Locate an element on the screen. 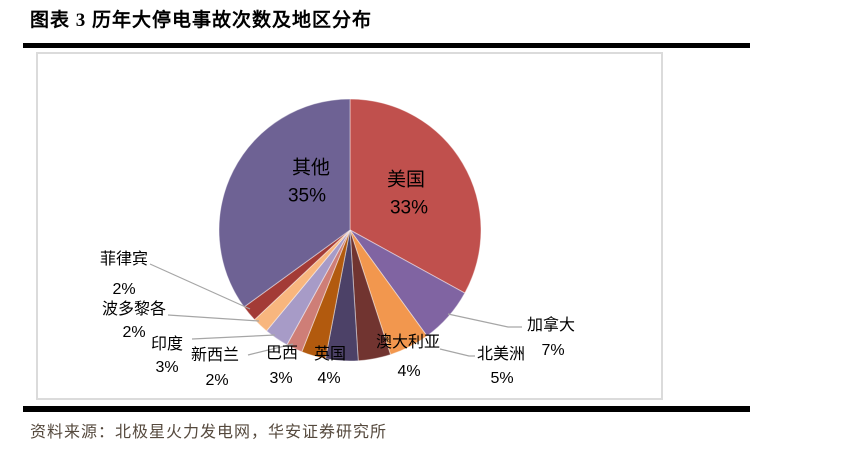 This screenshot has height=458, width=844. slice-label-canada-pct: 7% is located at coordinates (553, 350).